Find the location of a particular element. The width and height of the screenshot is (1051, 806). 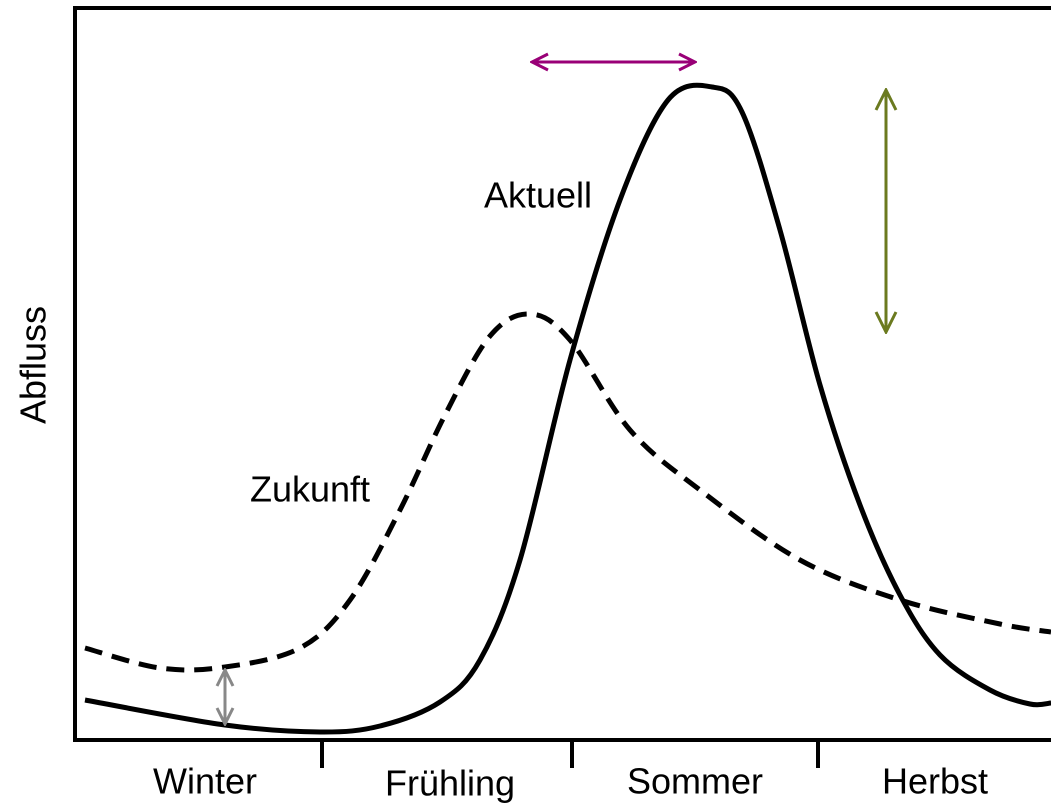

season-label: Frühling is located at coordinates (450, 783).